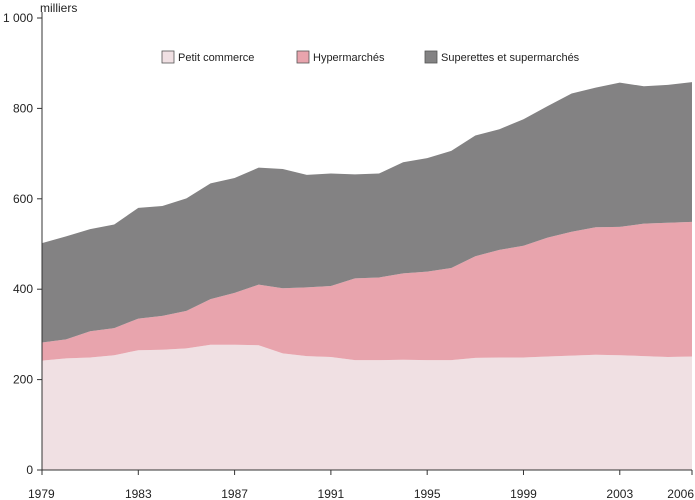 This screenshot has width=695, height=500. Describe the element at coordinates (138, 493) in the screenshot. I see `x-tick-label: 1983` at that location.